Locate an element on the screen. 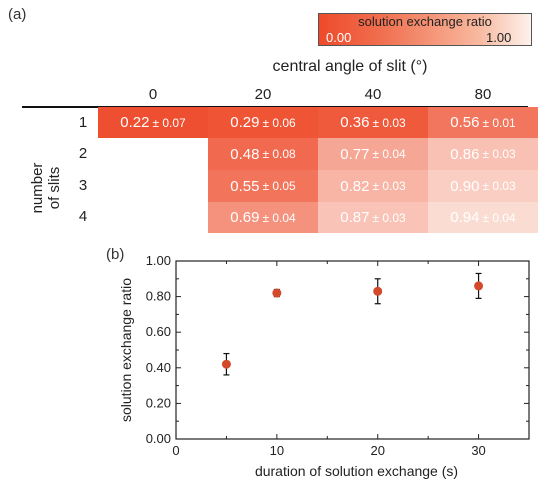  y-tick-label: 0.20 is located at coordinates (158, 402).